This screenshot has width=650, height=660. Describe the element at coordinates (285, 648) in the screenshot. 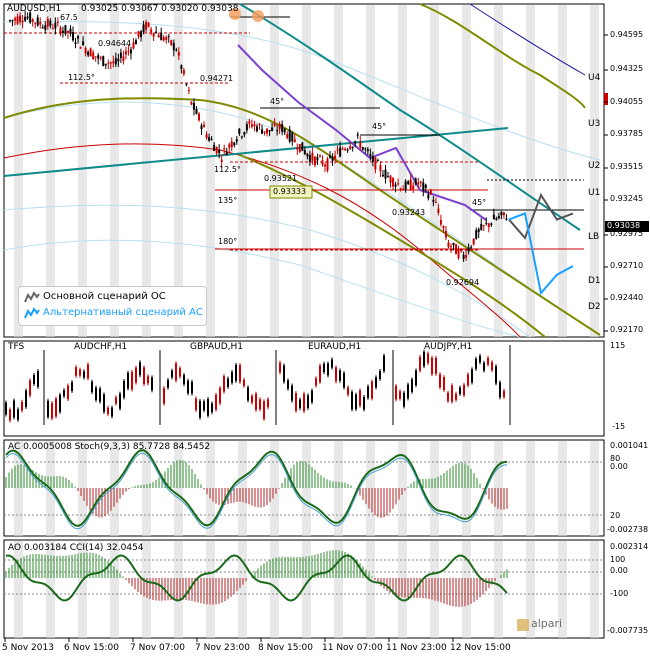

I see `time-label: 8 Nov 15:00` at that location.